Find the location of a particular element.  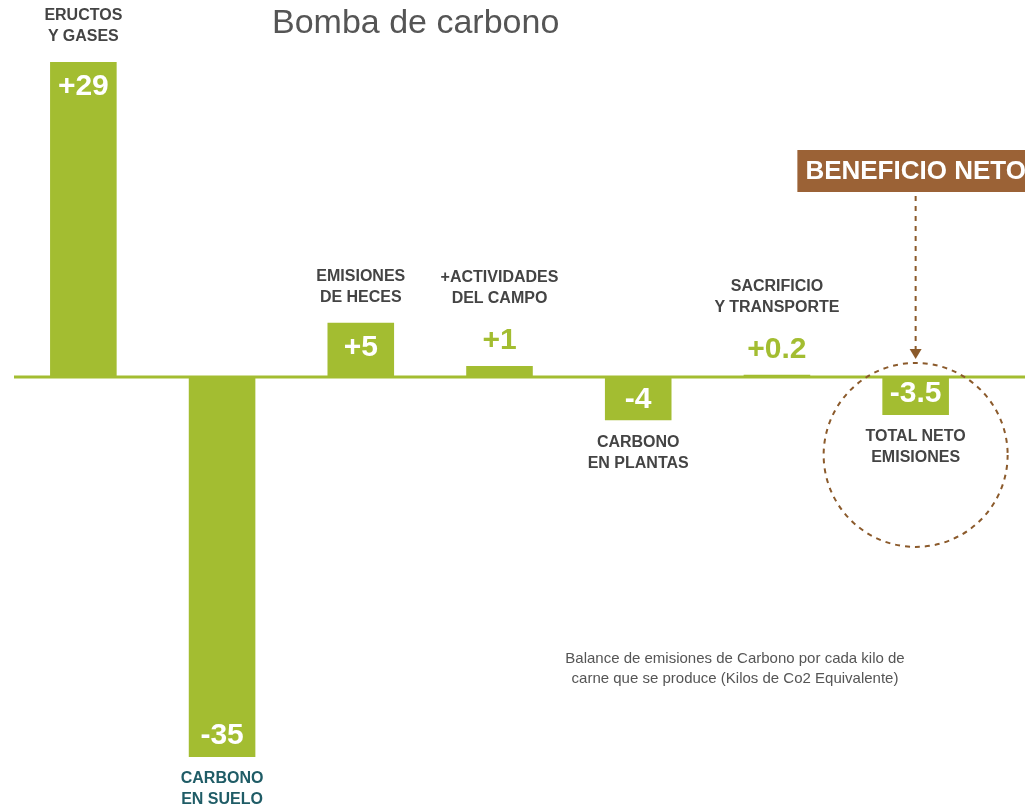

x-tick-label: +ACTIVIDADES DEL CAMPO is located at coordinates (499, 287).